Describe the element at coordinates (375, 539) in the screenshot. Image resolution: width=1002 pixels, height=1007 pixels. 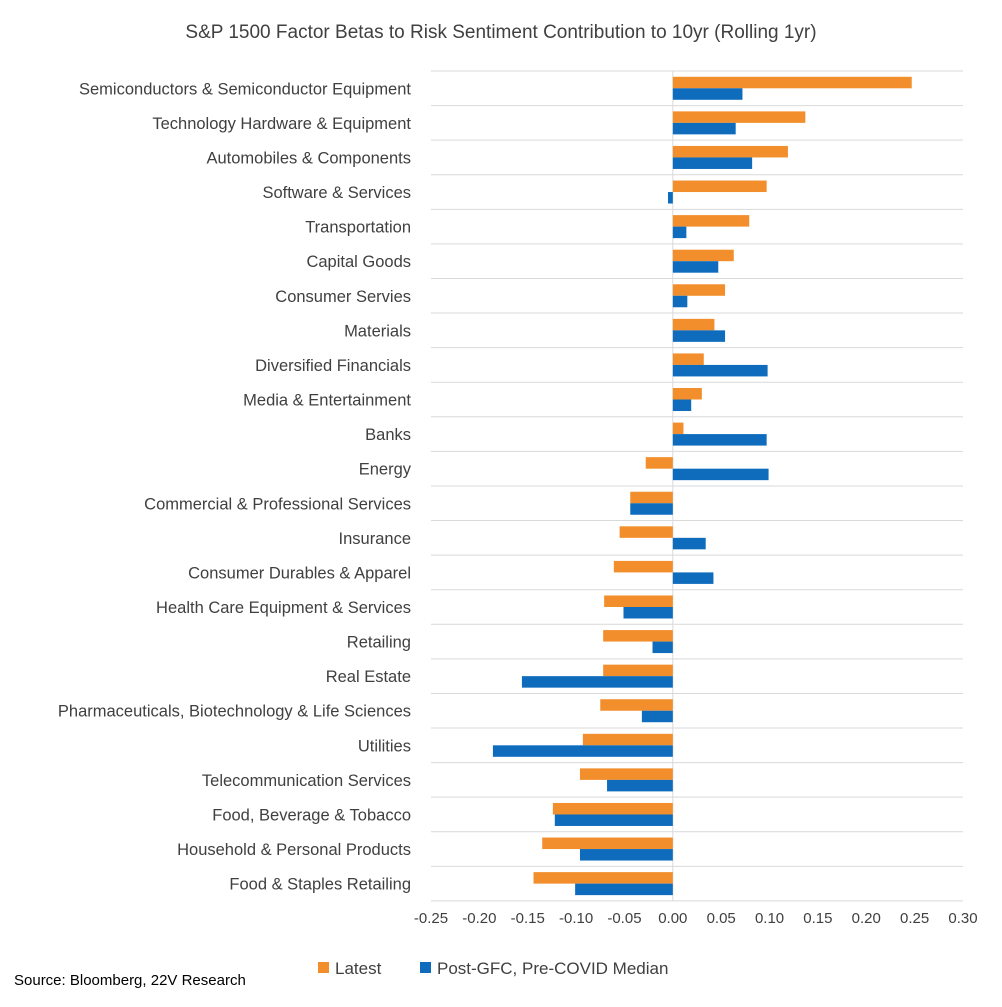
I see `category-label: Insurance` at that location.